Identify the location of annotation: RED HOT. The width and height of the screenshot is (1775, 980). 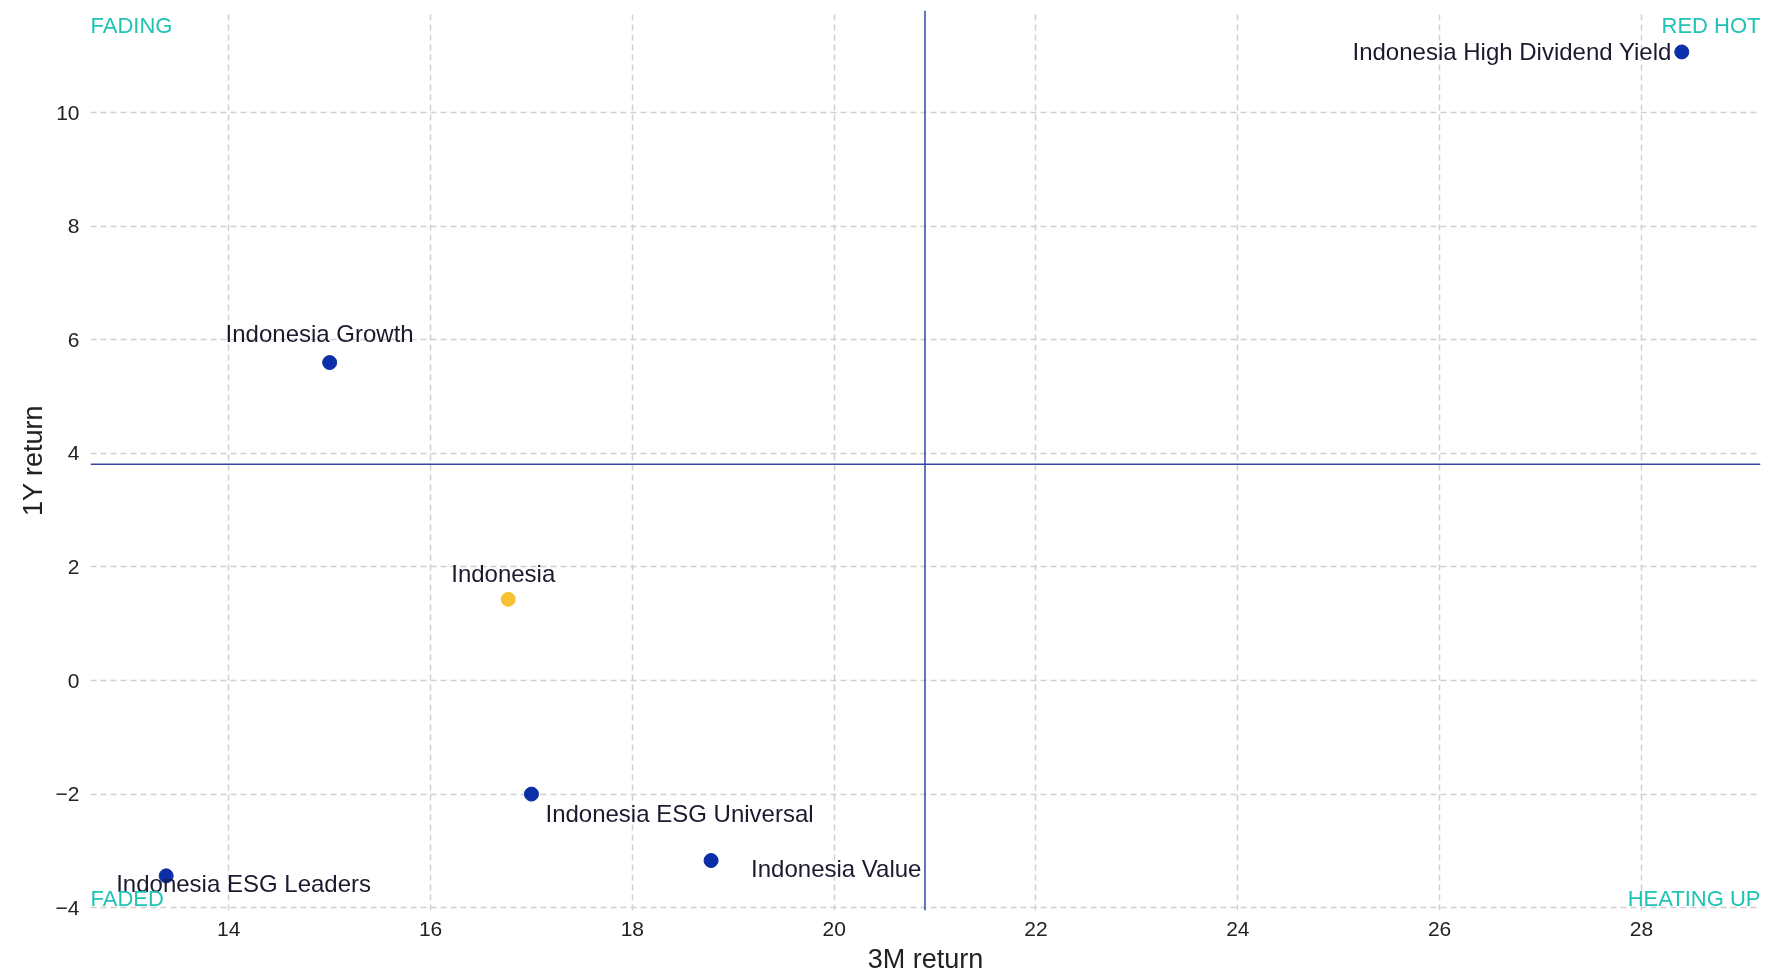
(1711, 25).